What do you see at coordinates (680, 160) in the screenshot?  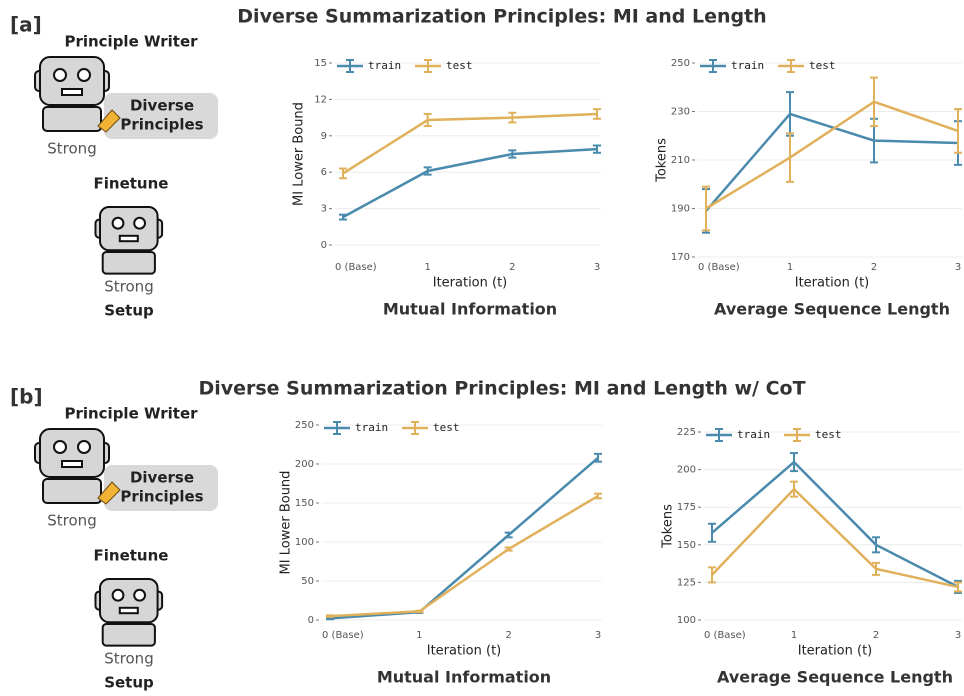 I see `y-tick-label: 210` at bounding box center [680, 160].